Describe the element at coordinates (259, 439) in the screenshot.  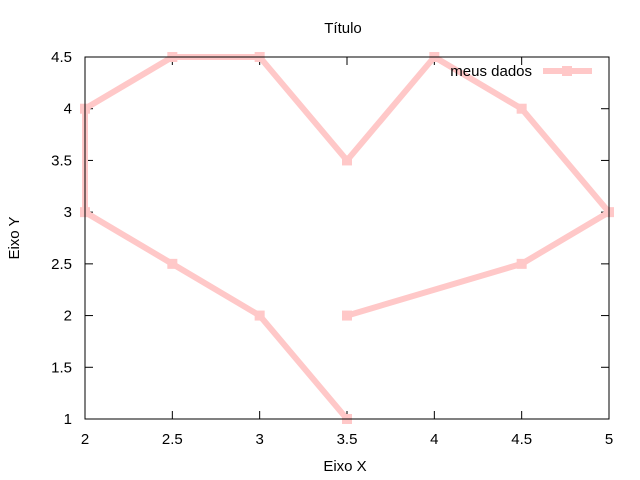
I see `x-tick-label: 3` at that location.